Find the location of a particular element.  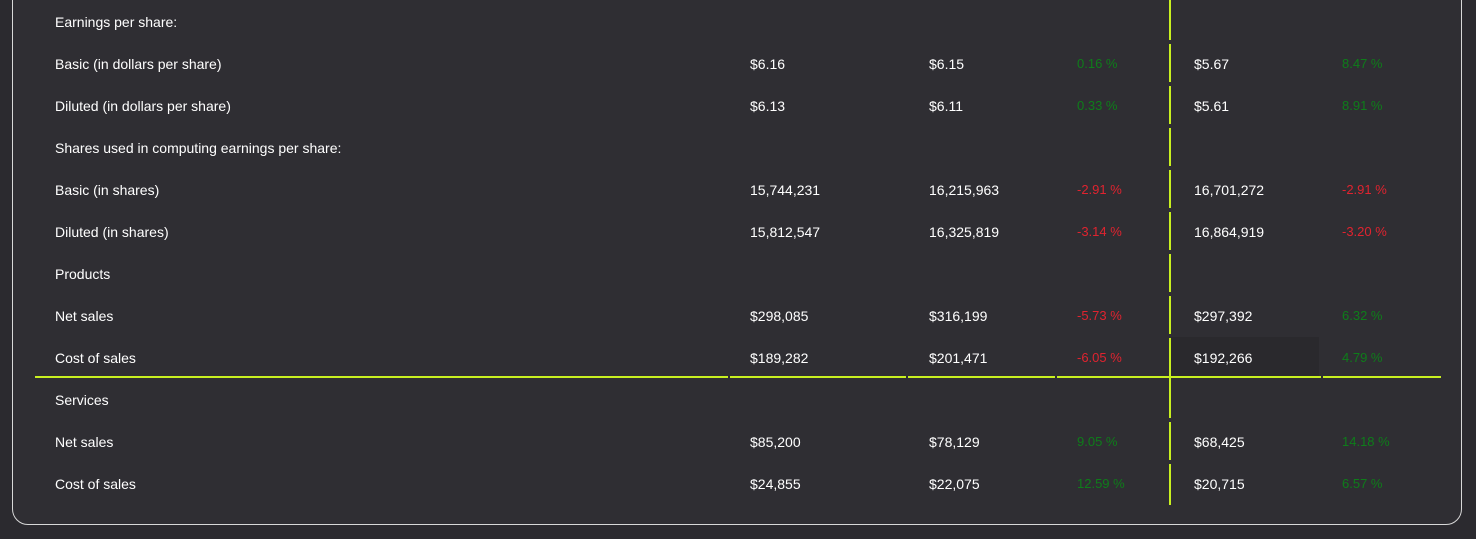

value-cell: $297,392 is located at coordinates (1223, 316).